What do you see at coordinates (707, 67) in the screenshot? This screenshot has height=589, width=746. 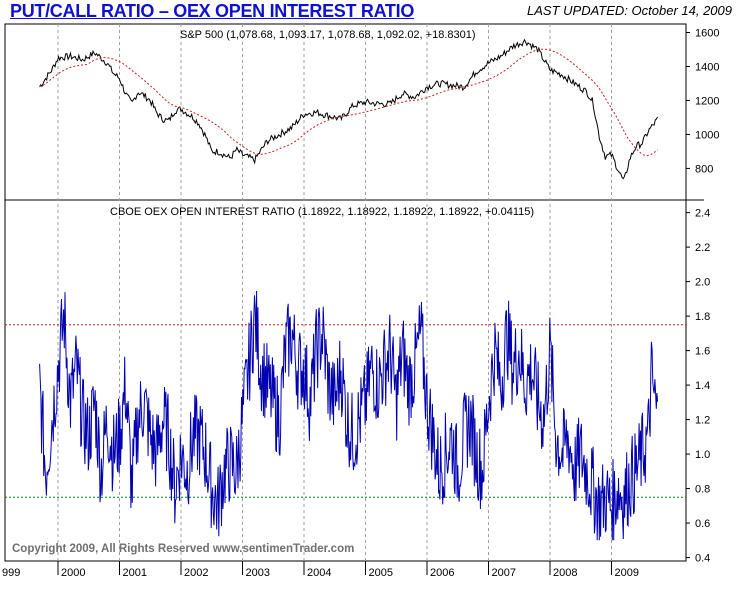 I see `sp500-tick-label: 1400` at bounding box center [707, 67].